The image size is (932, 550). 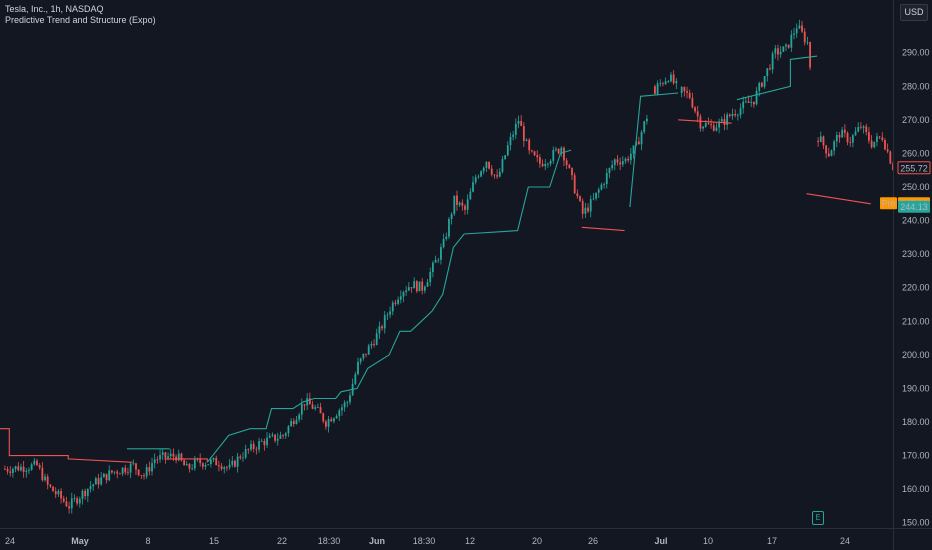 I want to click on x-tick-label: 15, so click(x=214, y=541).